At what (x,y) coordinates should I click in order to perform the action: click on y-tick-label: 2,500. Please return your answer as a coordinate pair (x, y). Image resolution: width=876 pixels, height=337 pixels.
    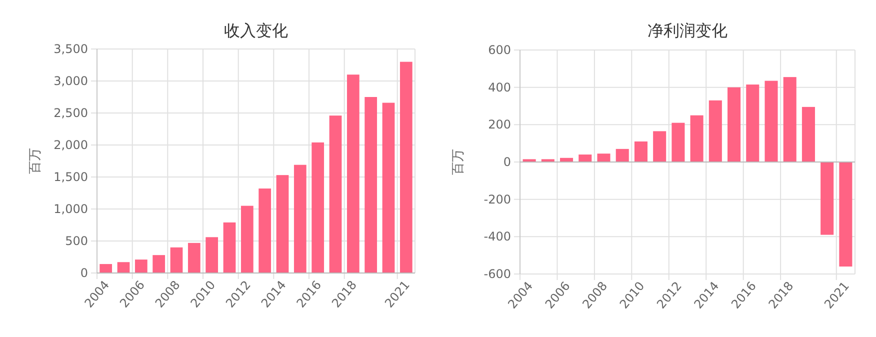
    Looking at the image, I should click on (71, 113).